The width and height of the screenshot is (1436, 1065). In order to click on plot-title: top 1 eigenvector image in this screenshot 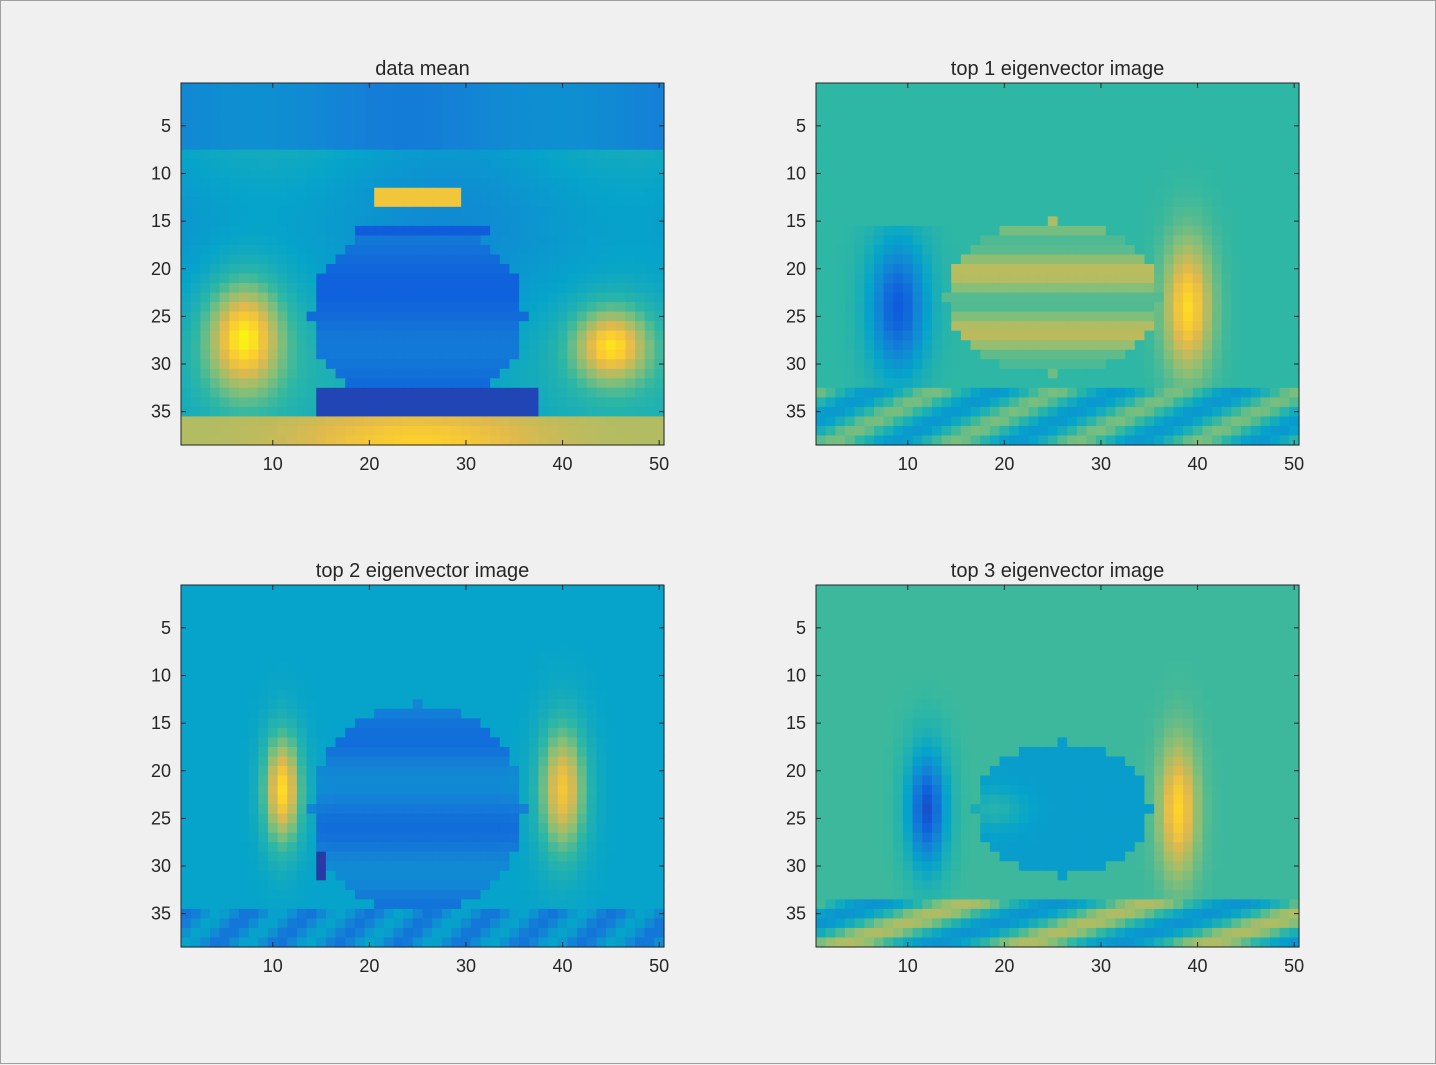, I will do `click(1057, 69)`.